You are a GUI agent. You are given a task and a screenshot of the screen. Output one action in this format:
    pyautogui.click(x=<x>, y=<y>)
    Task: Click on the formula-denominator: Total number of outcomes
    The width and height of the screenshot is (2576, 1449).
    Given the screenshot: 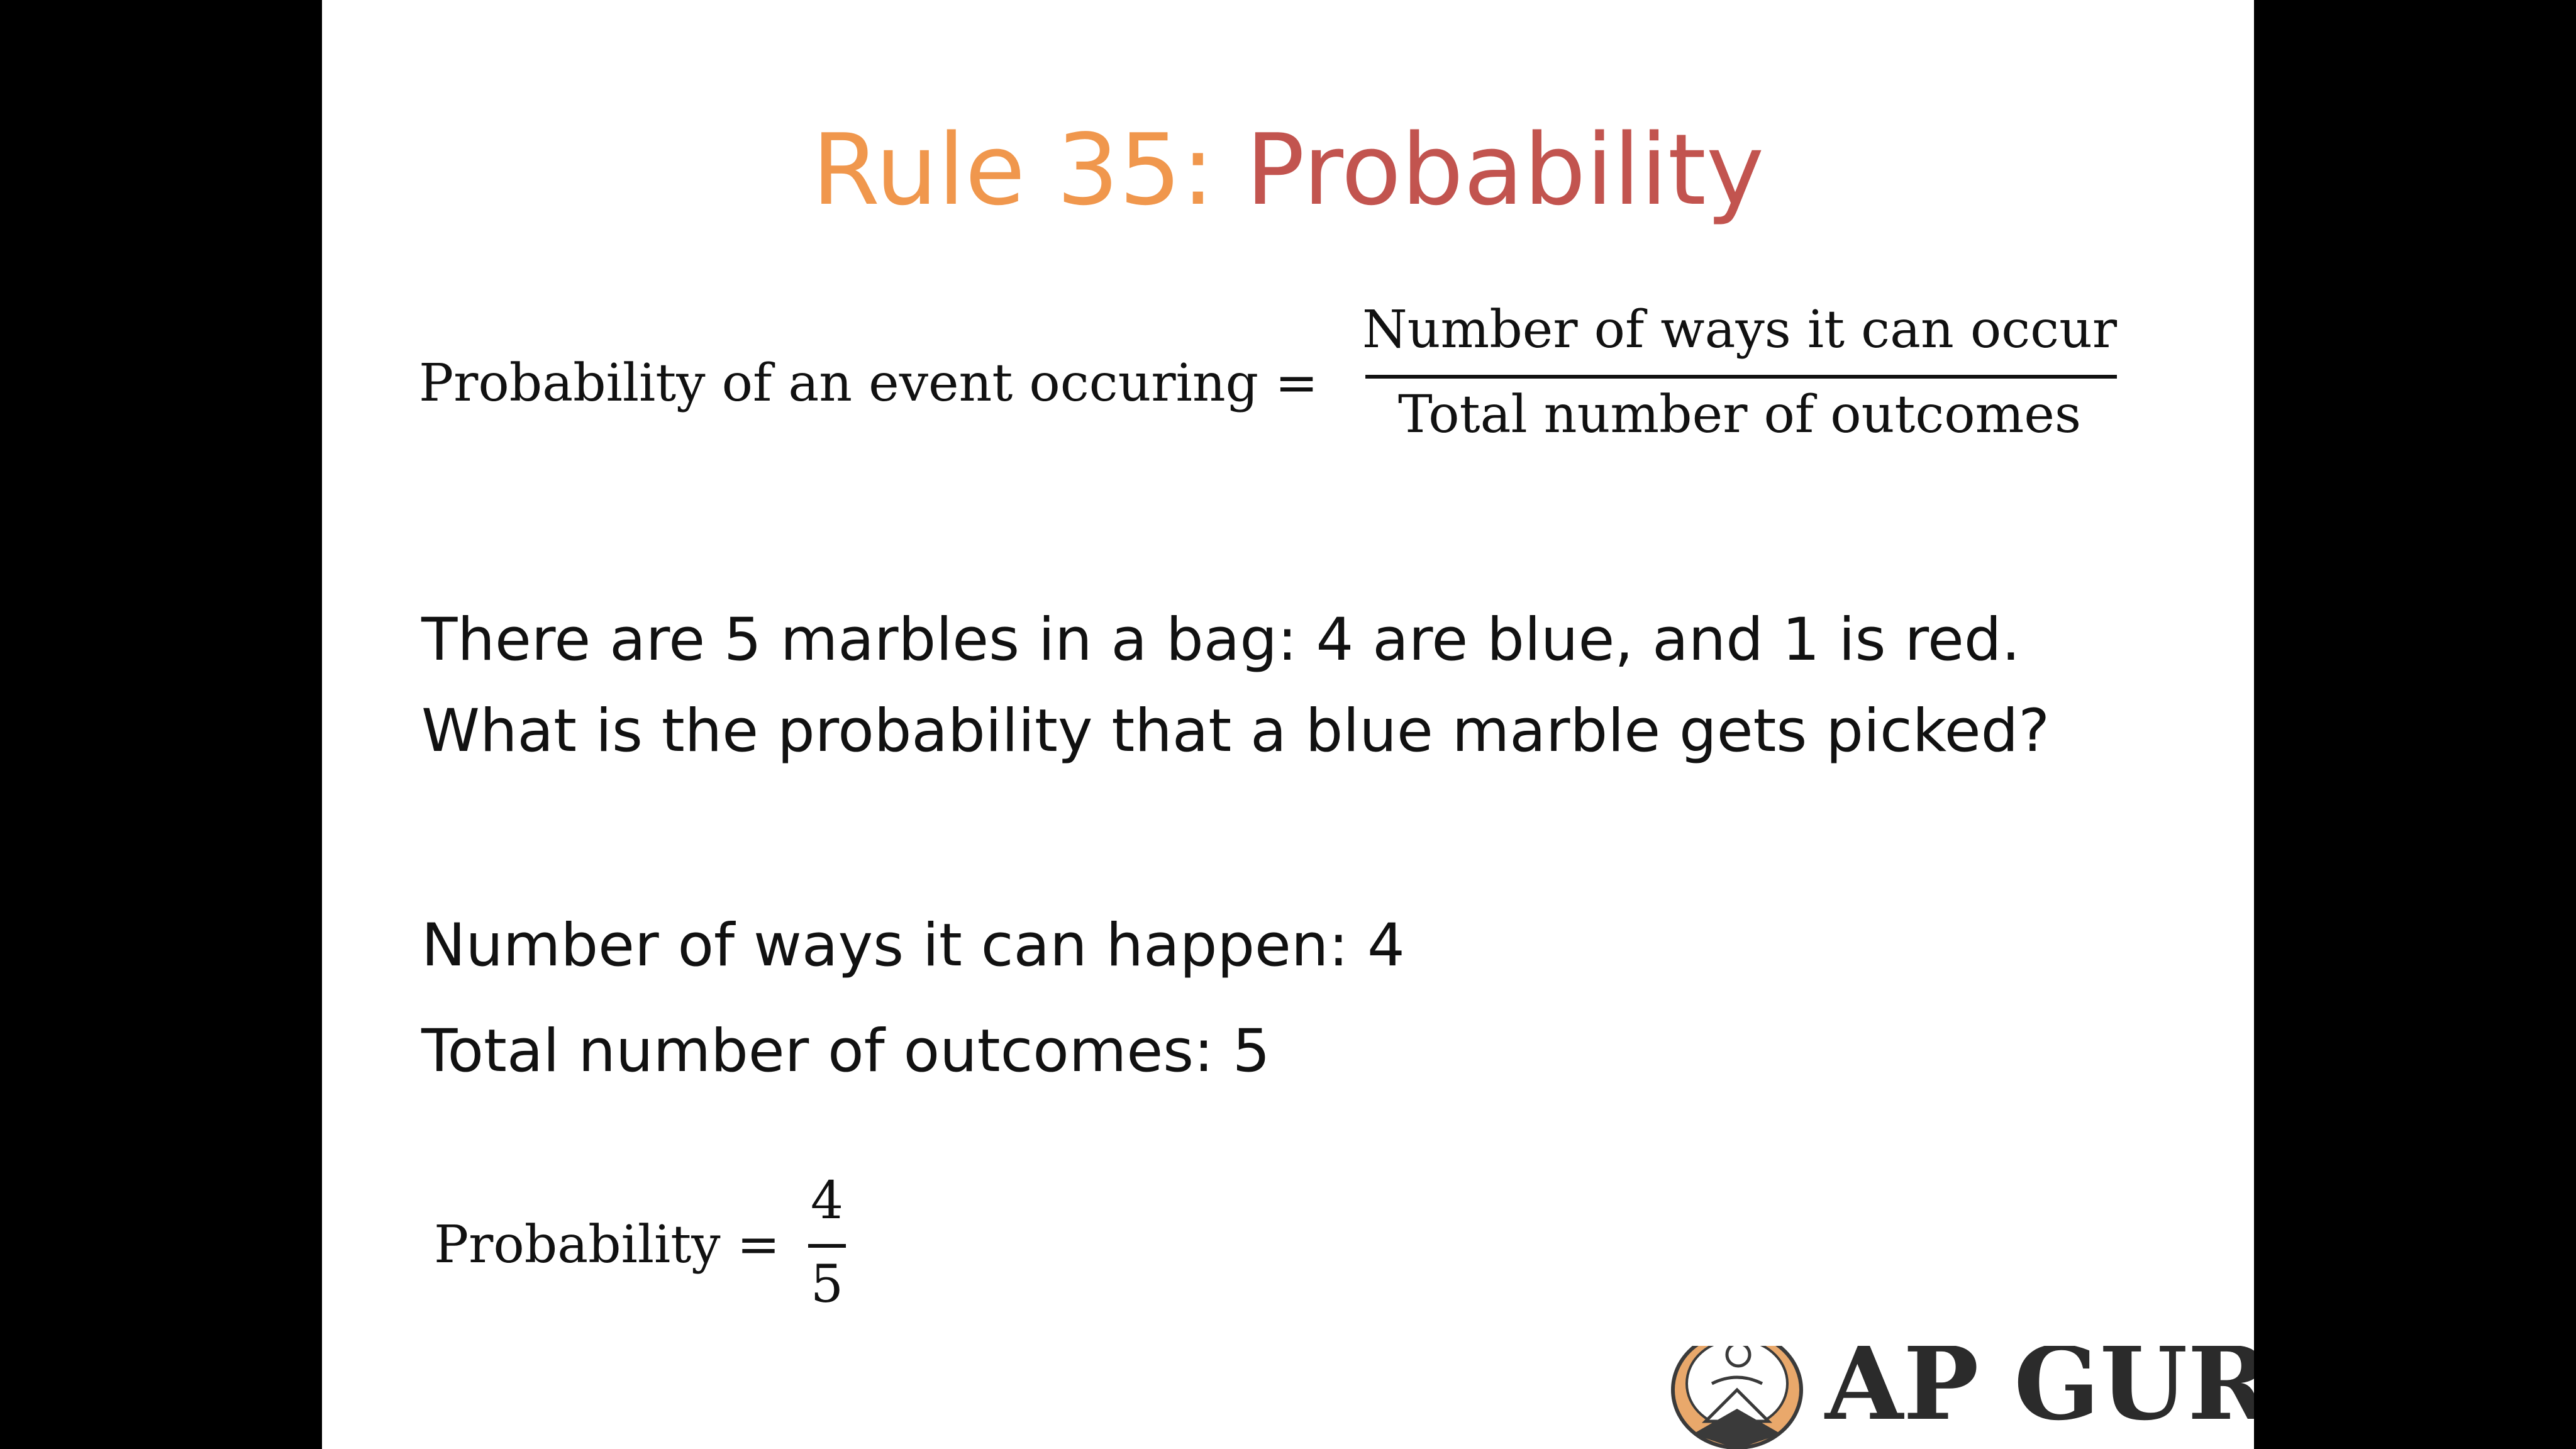 What is the action you would take?
    pyautogui.click(x=1739, y=415)
    